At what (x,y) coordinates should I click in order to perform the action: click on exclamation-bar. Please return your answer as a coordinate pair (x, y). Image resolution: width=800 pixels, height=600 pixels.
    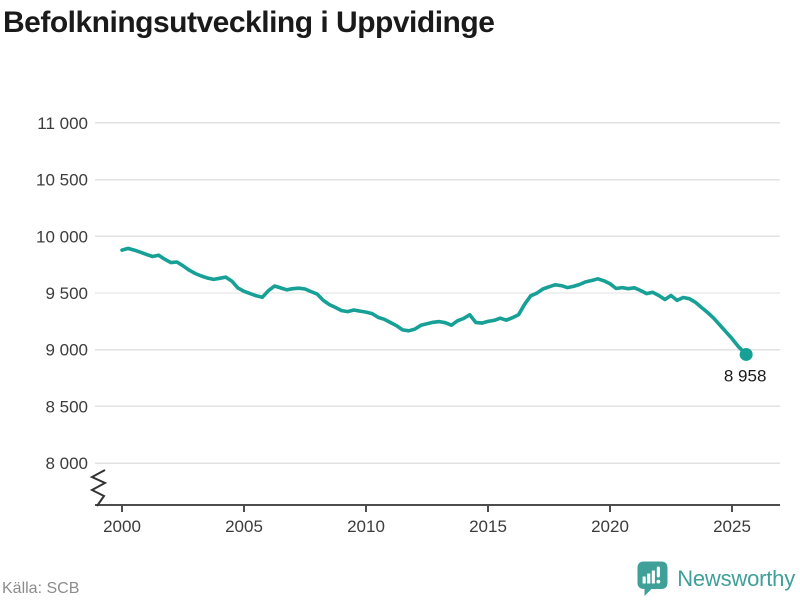
    Looking at the image, I should click on (658, 572).